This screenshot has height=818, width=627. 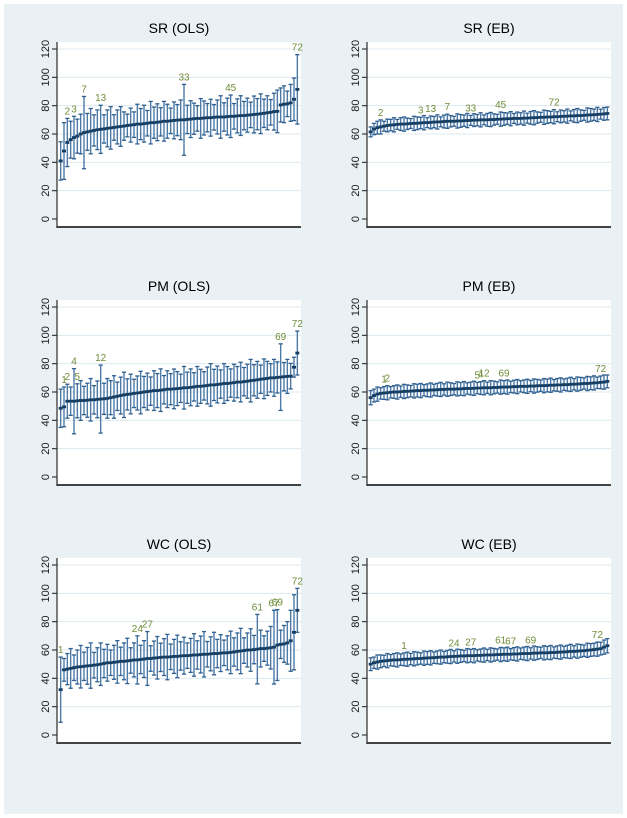 What do you see at coordinates (454, 644) in the screenshot?
I see `point-label: 24` at bounding box center [454, 644].